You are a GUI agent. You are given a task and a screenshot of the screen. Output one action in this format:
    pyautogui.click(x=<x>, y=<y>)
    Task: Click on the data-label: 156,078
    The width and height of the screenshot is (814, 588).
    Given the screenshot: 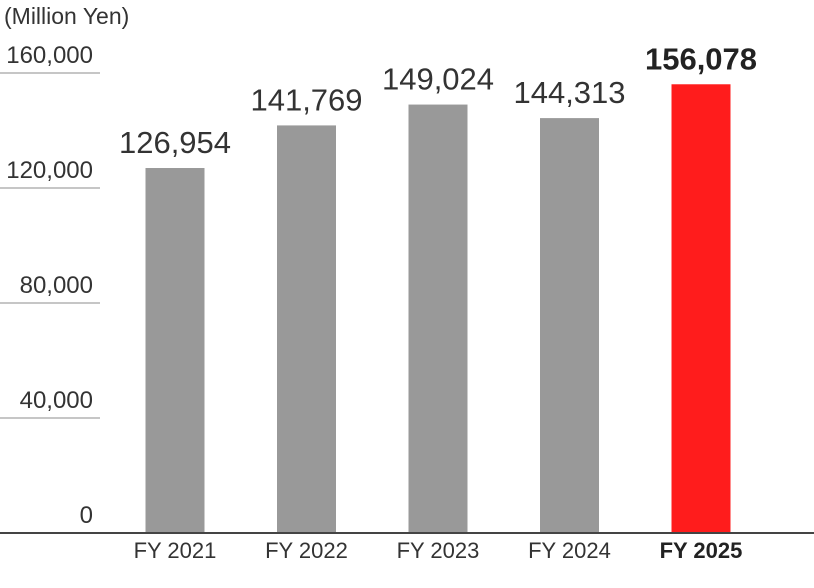 What is the action you would take?
    pyautogui.click(x=701, y=58)
    